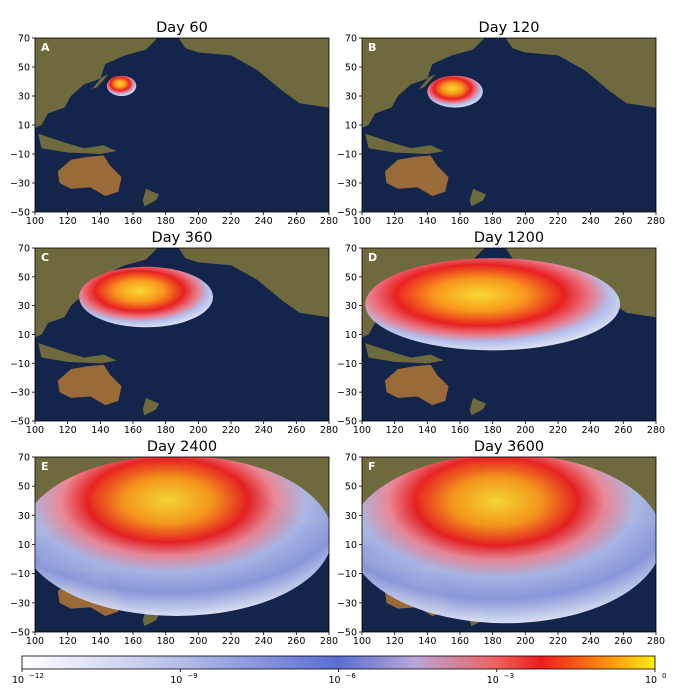 The height and width of the screenshot is (698, 677). I want to click on japan-landmass, so click(96, 83).